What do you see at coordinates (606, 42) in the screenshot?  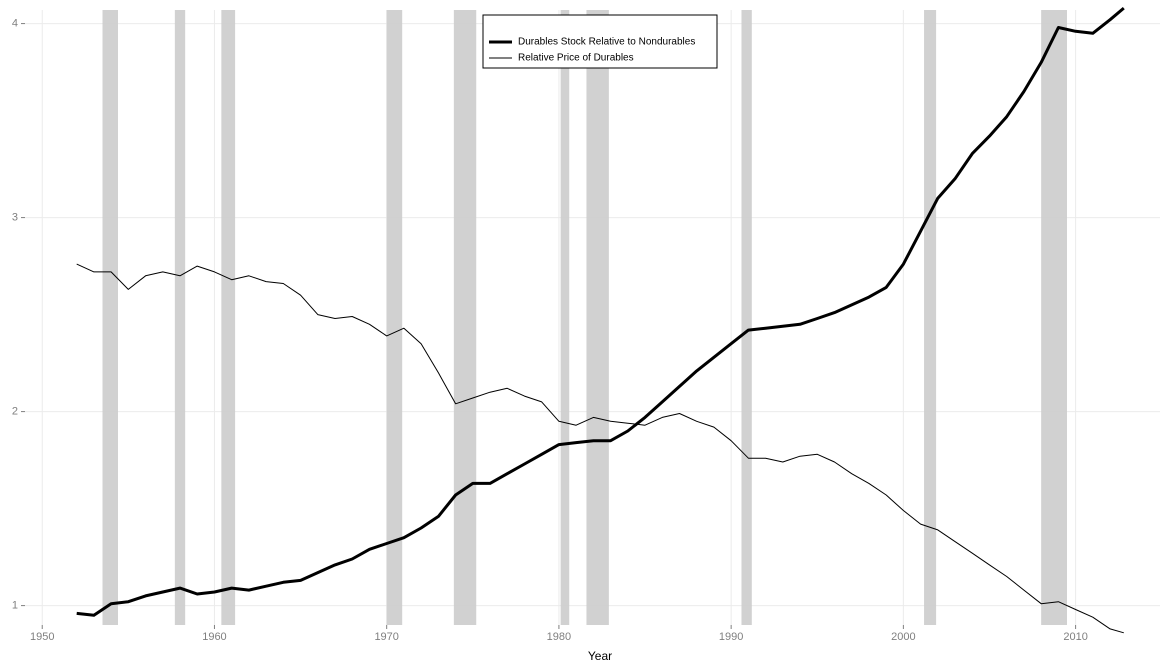 I see `legend-label: Durables Stock Relative to Nondurables` at bounding box center [606, 42].